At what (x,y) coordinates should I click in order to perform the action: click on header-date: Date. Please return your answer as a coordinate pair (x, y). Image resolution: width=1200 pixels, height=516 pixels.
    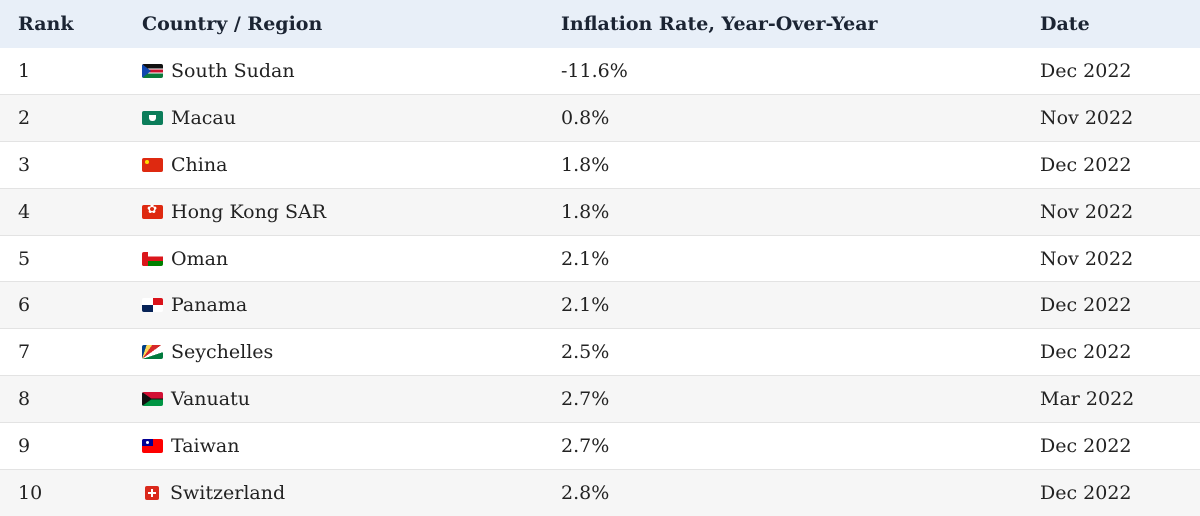
    Looking at the image, I should click on (1065, 24).